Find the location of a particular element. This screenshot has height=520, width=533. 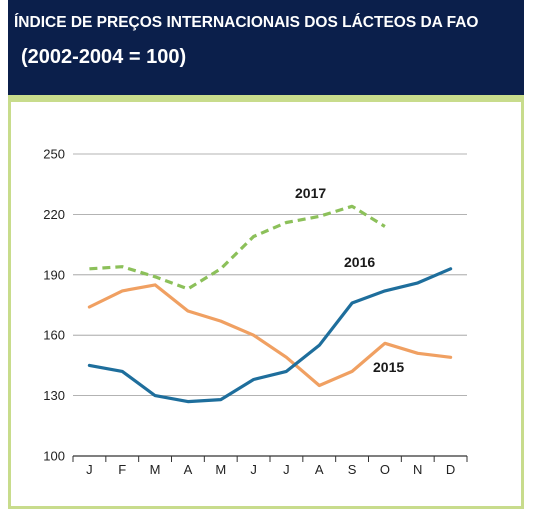

x-tick-label-1: F is located at coordinates (122, 469).